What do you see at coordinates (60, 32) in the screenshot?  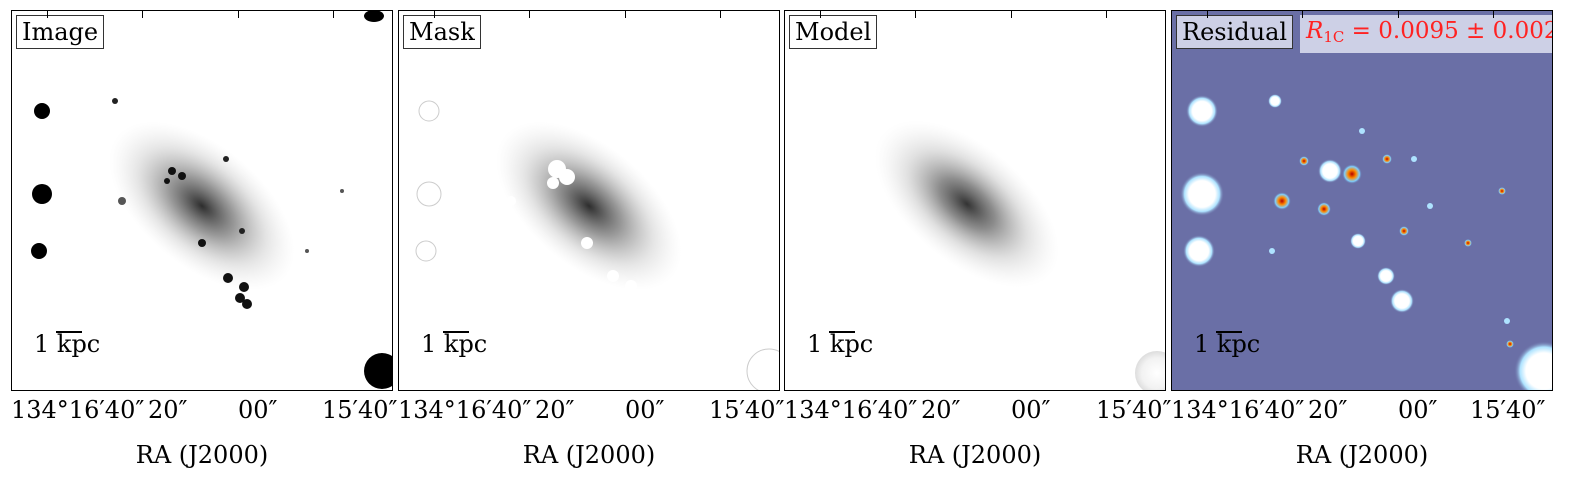 I see `panel-label: Image` at bounding box center [60, 32].